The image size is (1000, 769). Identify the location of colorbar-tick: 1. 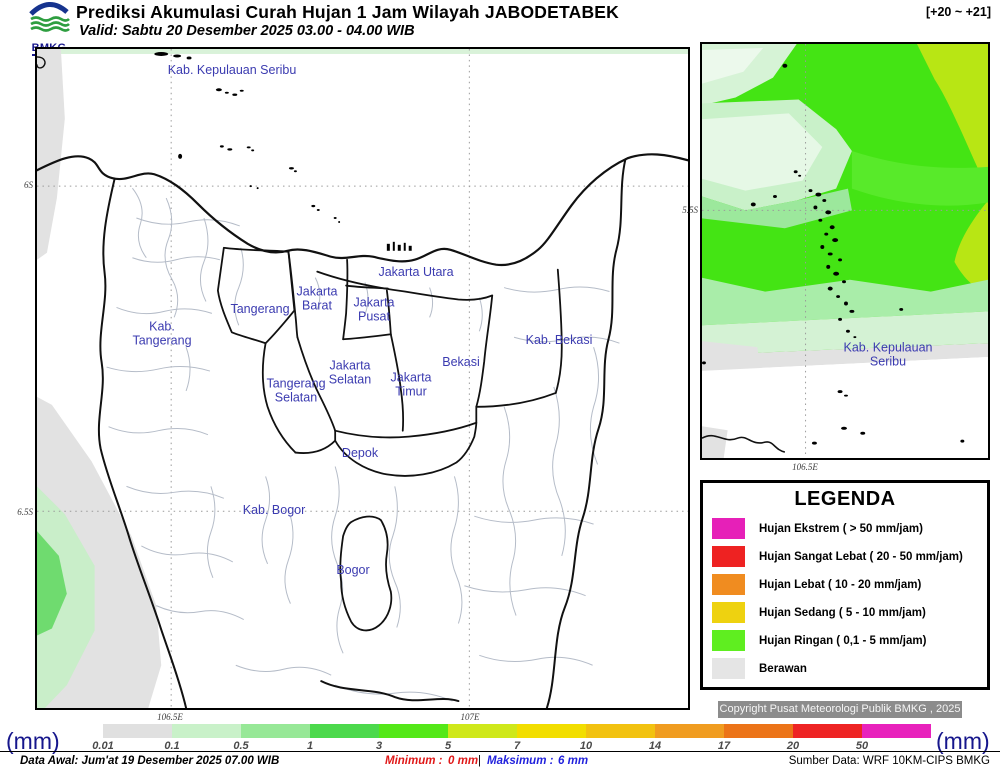
(310, 746).